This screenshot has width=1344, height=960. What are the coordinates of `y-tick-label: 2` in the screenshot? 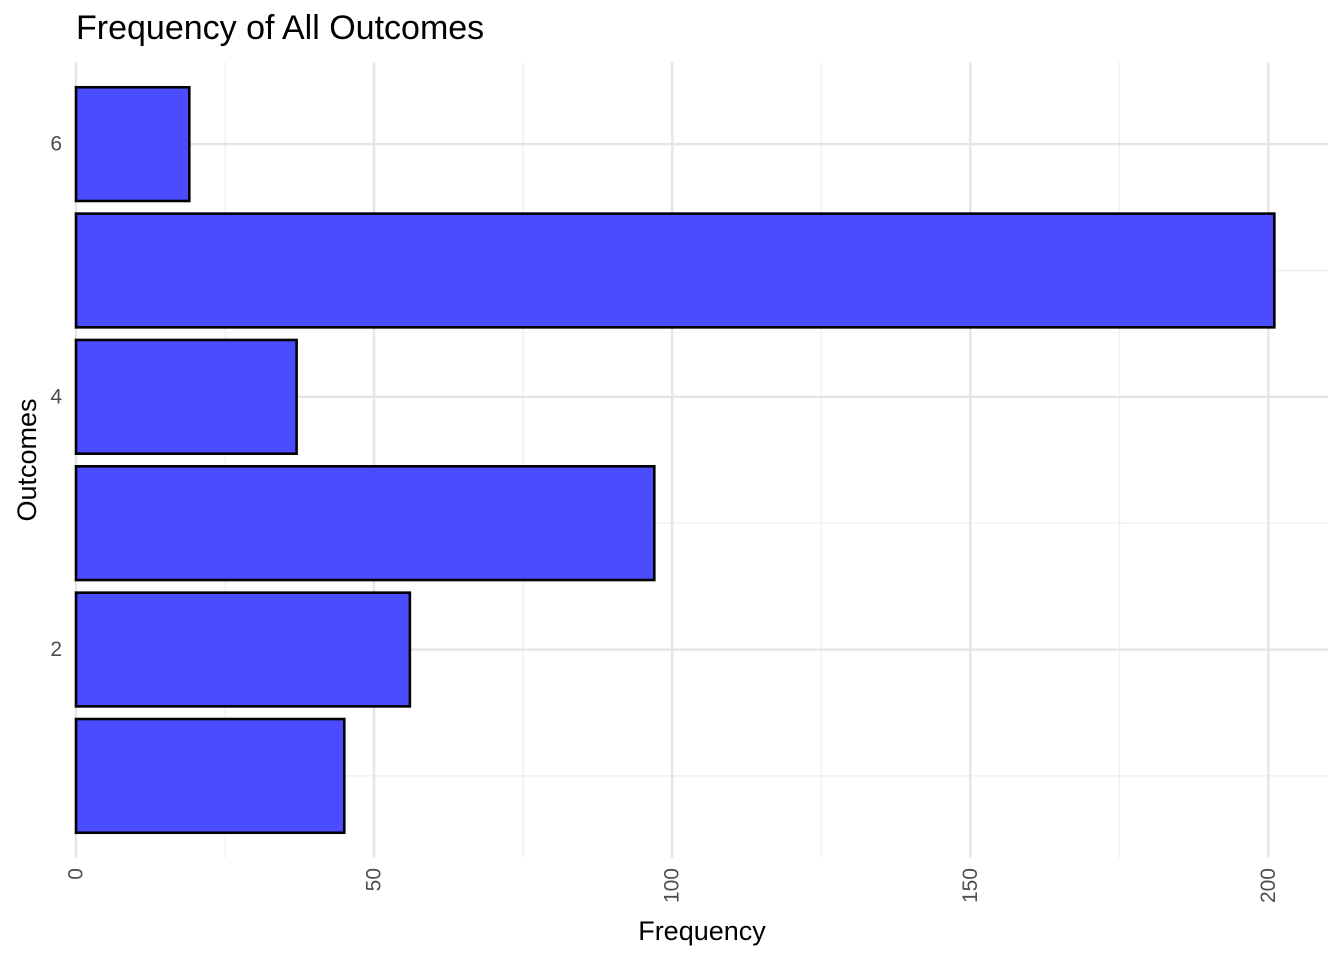 It's located at (56, 649).